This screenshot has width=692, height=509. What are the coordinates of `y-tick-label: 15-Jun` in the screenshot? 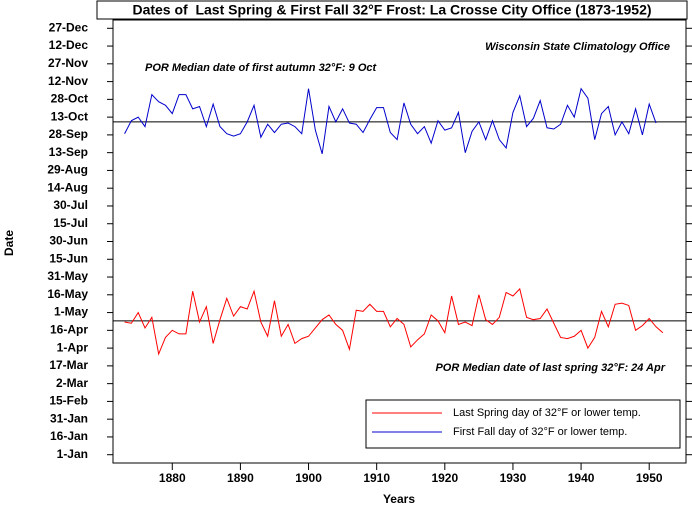 It's located at (68, 258).